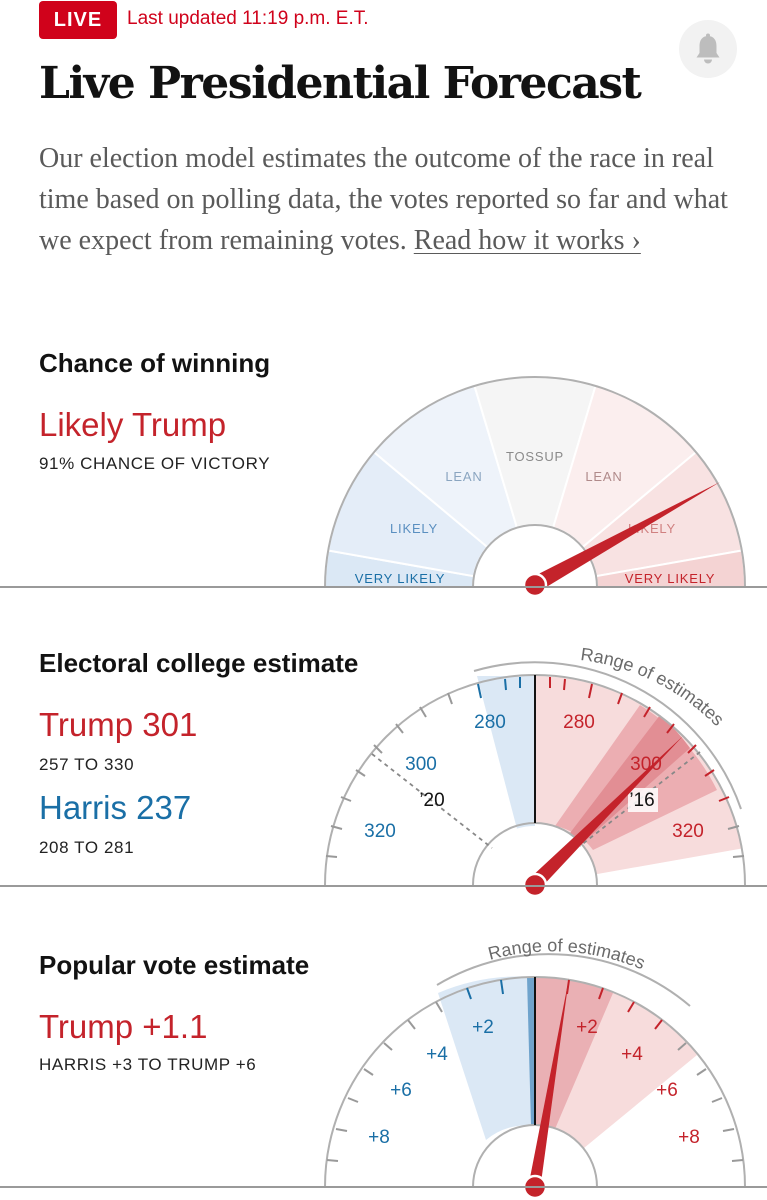 Image resolution: width=767 pixels, height=1200 pixels. What do you see at coordinates (383, 886) in the screenshot?
I see `electoral-baseline` at bounding box center [383, 886].